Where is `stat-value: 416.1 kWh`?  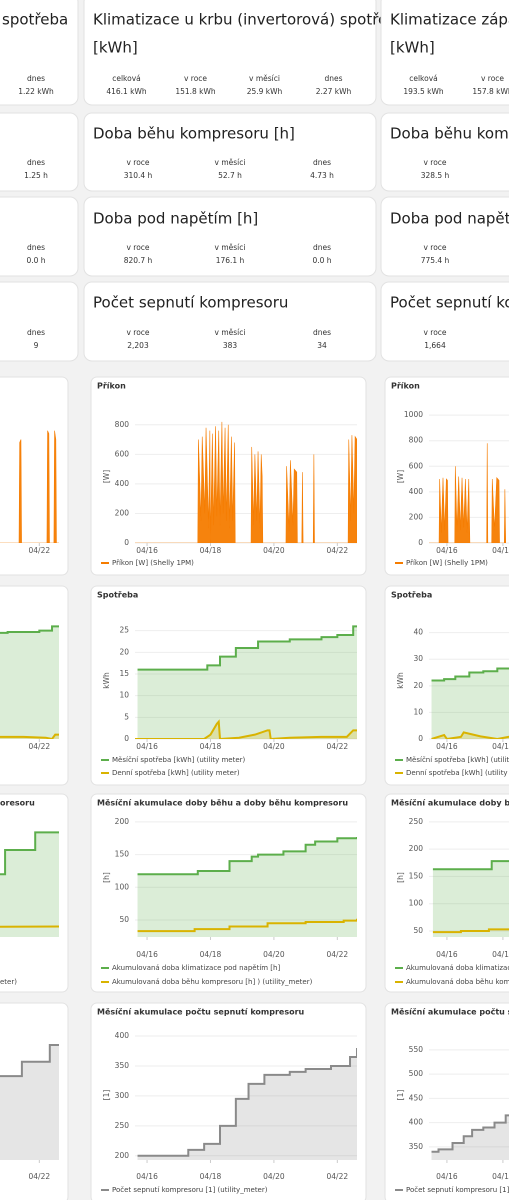 stat-value: 416.1 kWh is located at coordinates (126, 91).